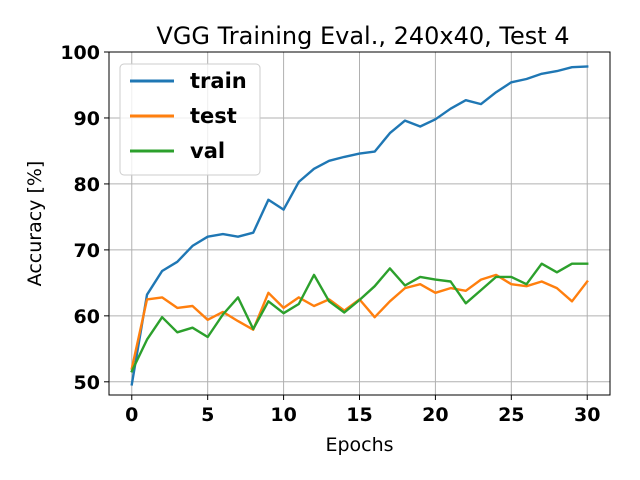  What do you see at coordinates (35, 224) in the screenshot?
I see `y-axis-label: Accuracy [%]` at bounding box center [35, 224].